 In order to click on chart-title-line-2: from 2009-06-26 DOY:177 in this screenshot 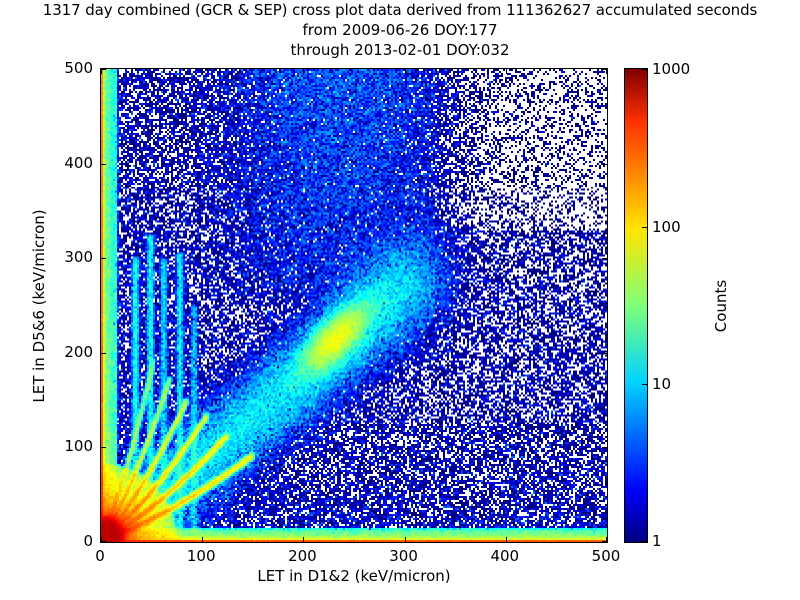, I will do `click(400, 30)`.